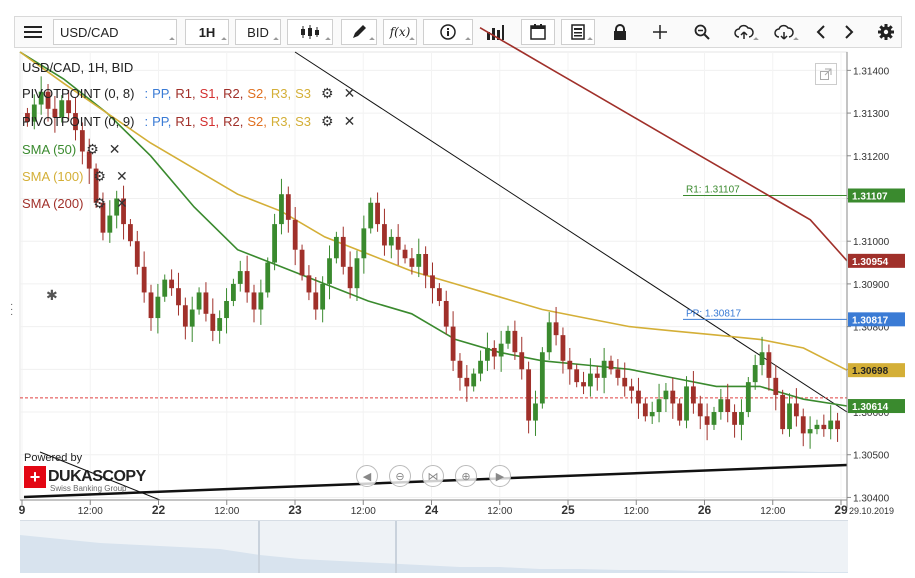 This screenshot has height=578, width=915. I want to click on menu-icon, so click(33, 32).